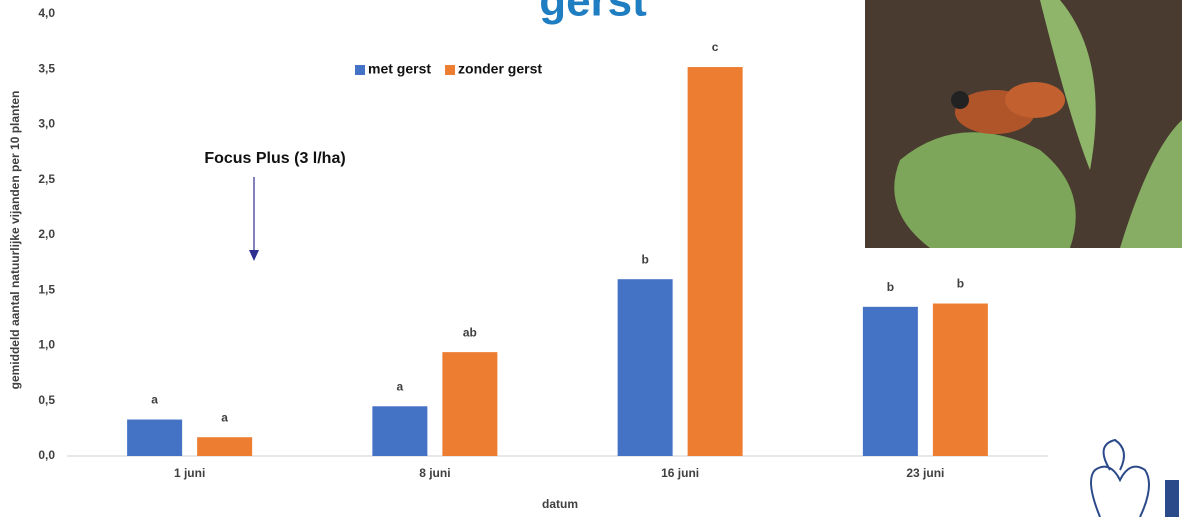  What do you see at coordinates (399, 69) in the screenshot?
I see `legend-label: met gerst` at bounding box center [399, 69].